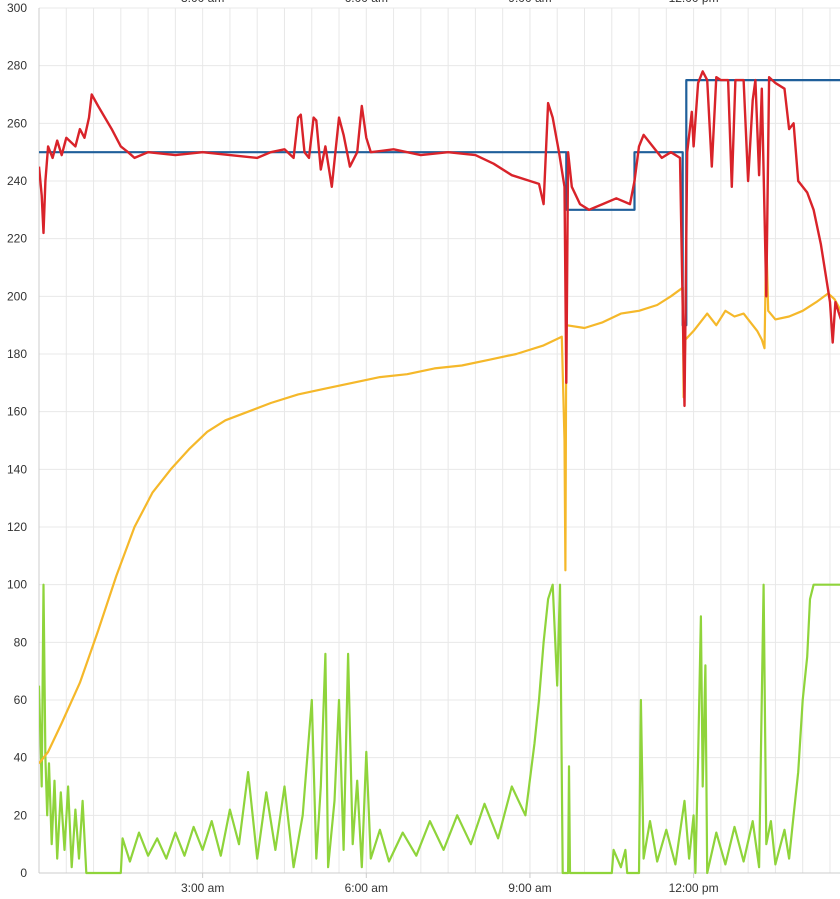 The height and width of the screenshot is (899, 840). What do you see at coordinates (17, 123) in the screenshot?
I see `y-tick-label: 260` at bounding box center [17, 123].